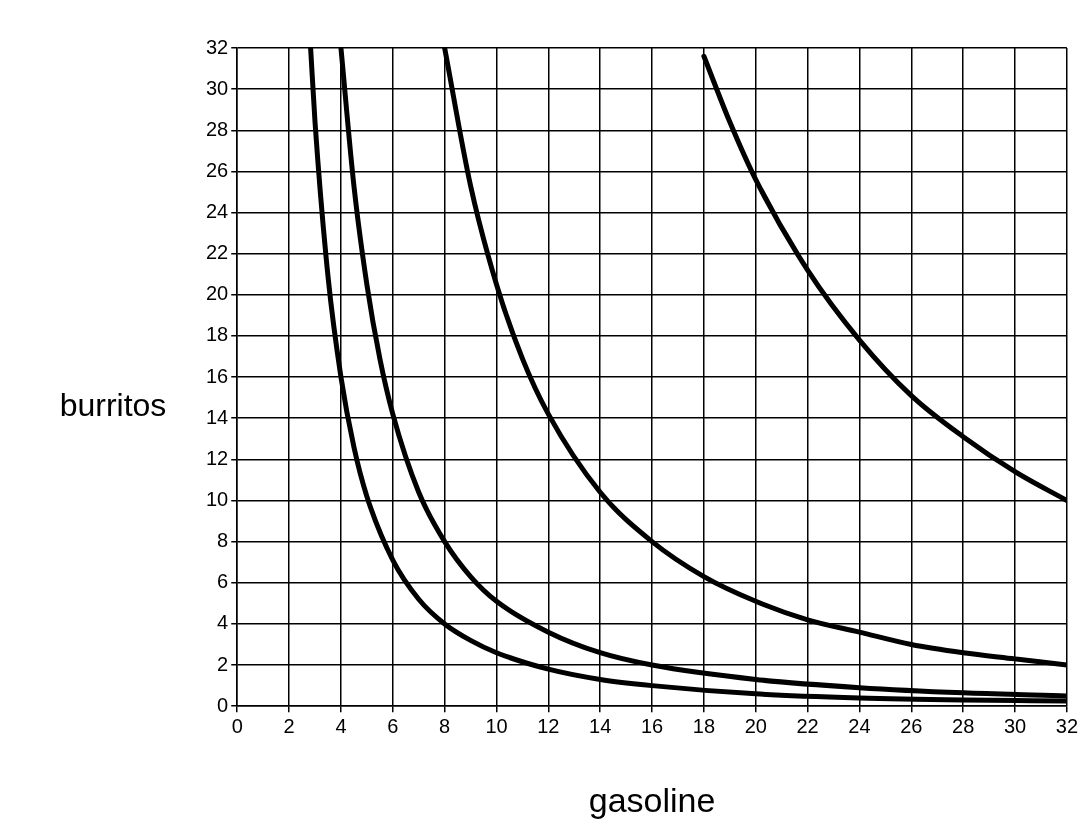 The height and width of the screenshot is (835, 1089). What do you see at coordinates (217, 293) in the screenshot?
I see `y-tick-label: 20` at bounding box center [217, 293].